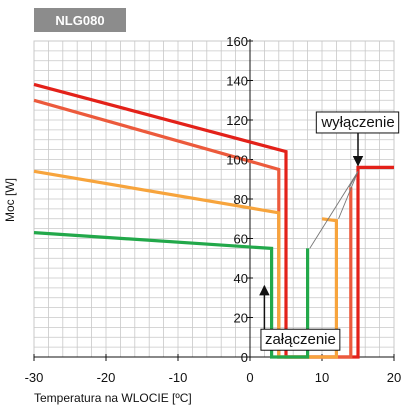 This screenshot has width=403, height=409. I want to click on y-tick-label: 120, so click(237, 120).